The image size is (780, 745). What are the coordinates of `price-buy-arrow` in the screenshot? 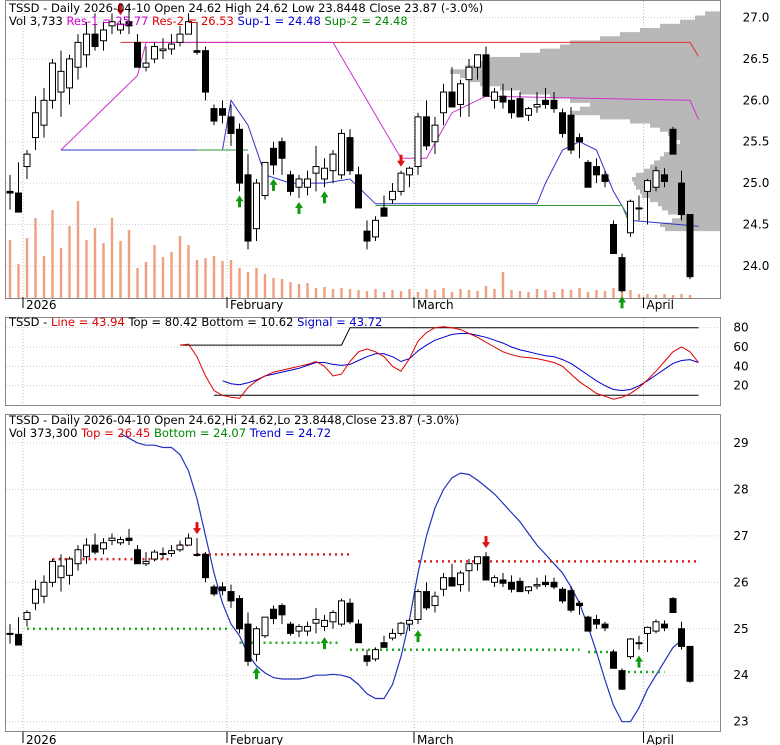 It's located at (622, 302).